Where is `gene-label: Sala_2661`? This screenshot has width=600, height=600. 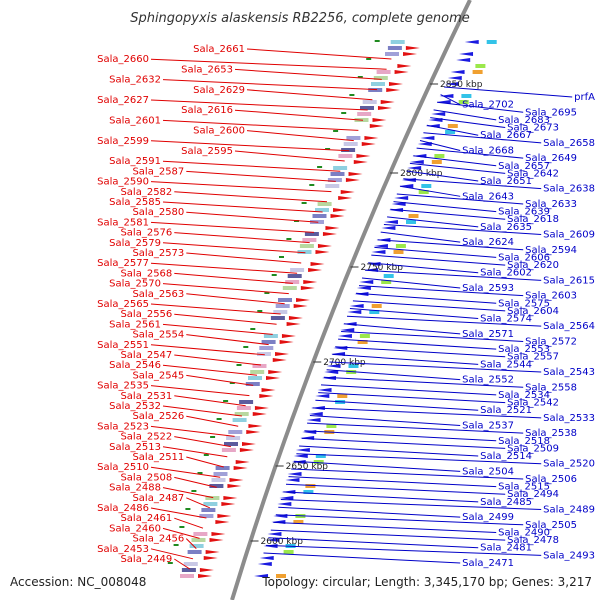
gene-label: Sala_2661 is located at coordinates (219, 49).